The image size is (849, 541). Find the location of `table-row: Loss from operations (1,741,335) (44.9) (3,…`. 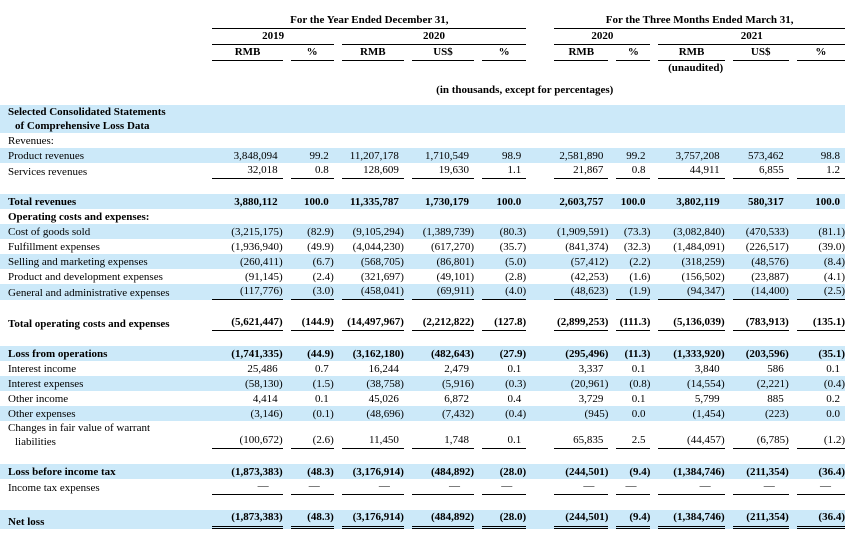

table-row: Loss from operations (1,741,335) (44.9) (3,… is located at coordinates (422, 353).